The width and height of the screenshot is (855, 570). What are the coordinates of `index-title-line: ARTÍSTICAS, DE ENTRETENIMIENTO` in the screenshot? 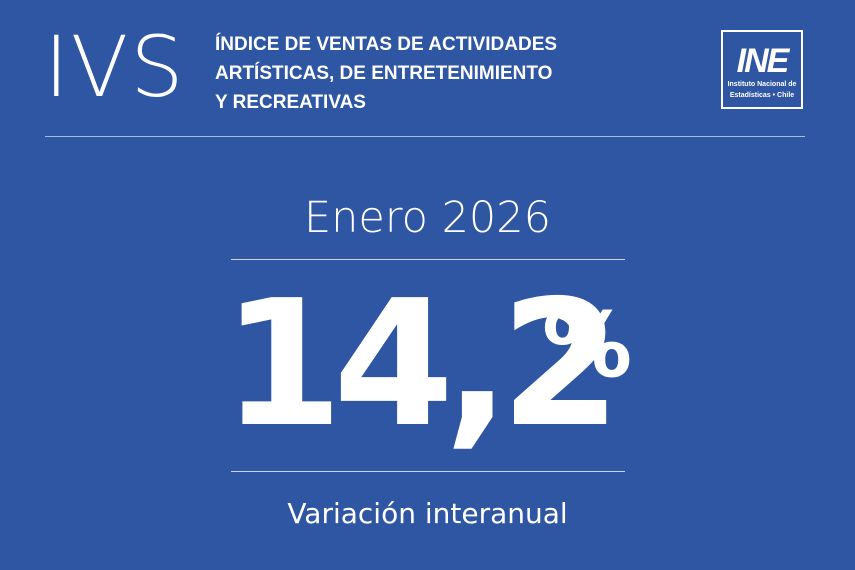 It's located at (384, 73).